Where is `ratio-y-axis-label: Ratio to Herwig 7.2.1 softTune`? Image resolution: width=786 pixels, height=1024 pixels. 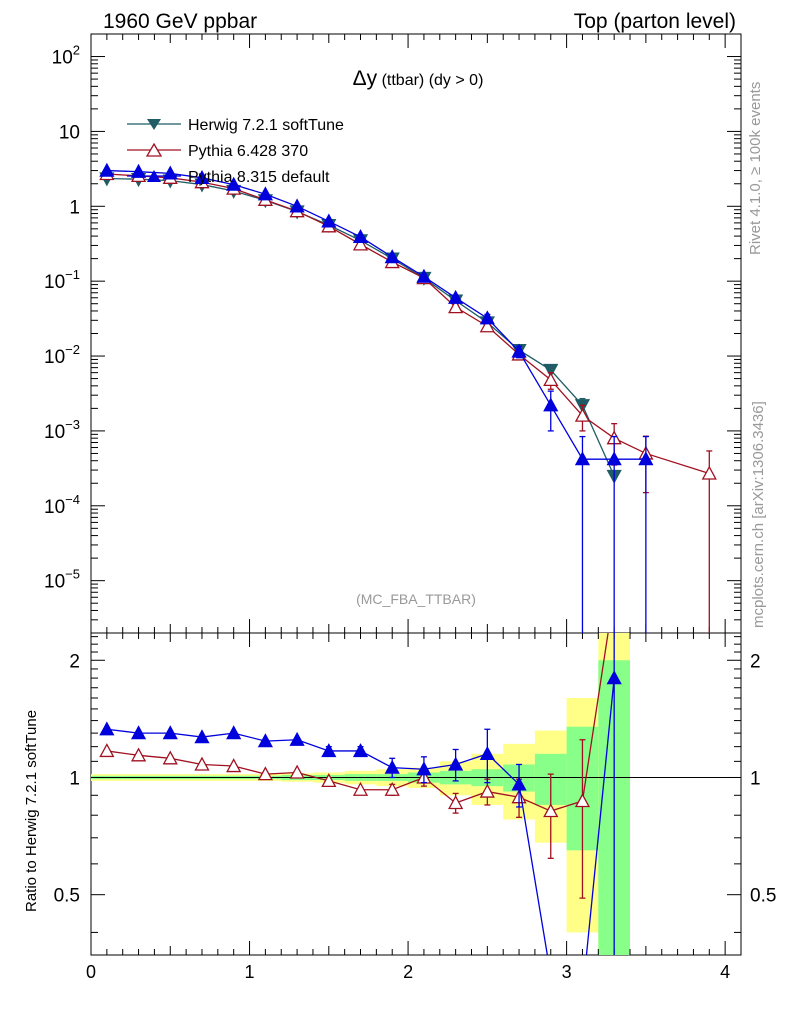
ratio-y-axis-label: Ratio to Herwig 7.2.1 softTune is located at coordinates (31, 811).